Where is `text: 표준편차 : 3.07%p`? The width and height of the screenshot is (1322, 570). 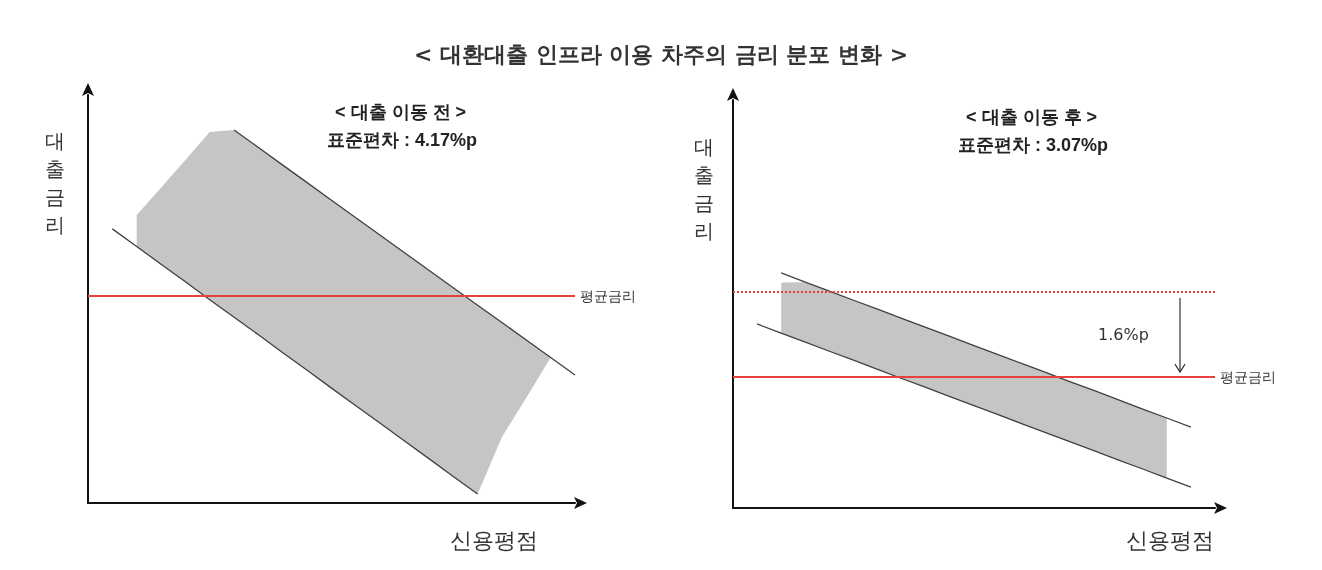
text: 표준편차 : 3.07%p is located at coordinates (1033, 145).